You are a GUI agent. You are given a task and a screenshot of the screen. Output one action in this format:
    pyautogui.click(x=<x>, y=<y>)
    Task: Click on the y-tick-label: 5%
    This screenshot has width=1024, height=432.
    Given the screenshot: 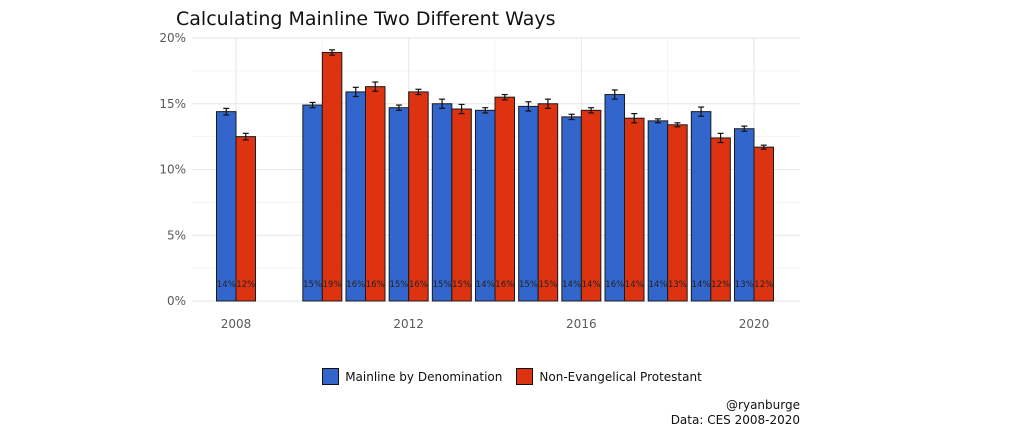 What is the action you would take?
    pyautogui.click(x=176, y=235)
    